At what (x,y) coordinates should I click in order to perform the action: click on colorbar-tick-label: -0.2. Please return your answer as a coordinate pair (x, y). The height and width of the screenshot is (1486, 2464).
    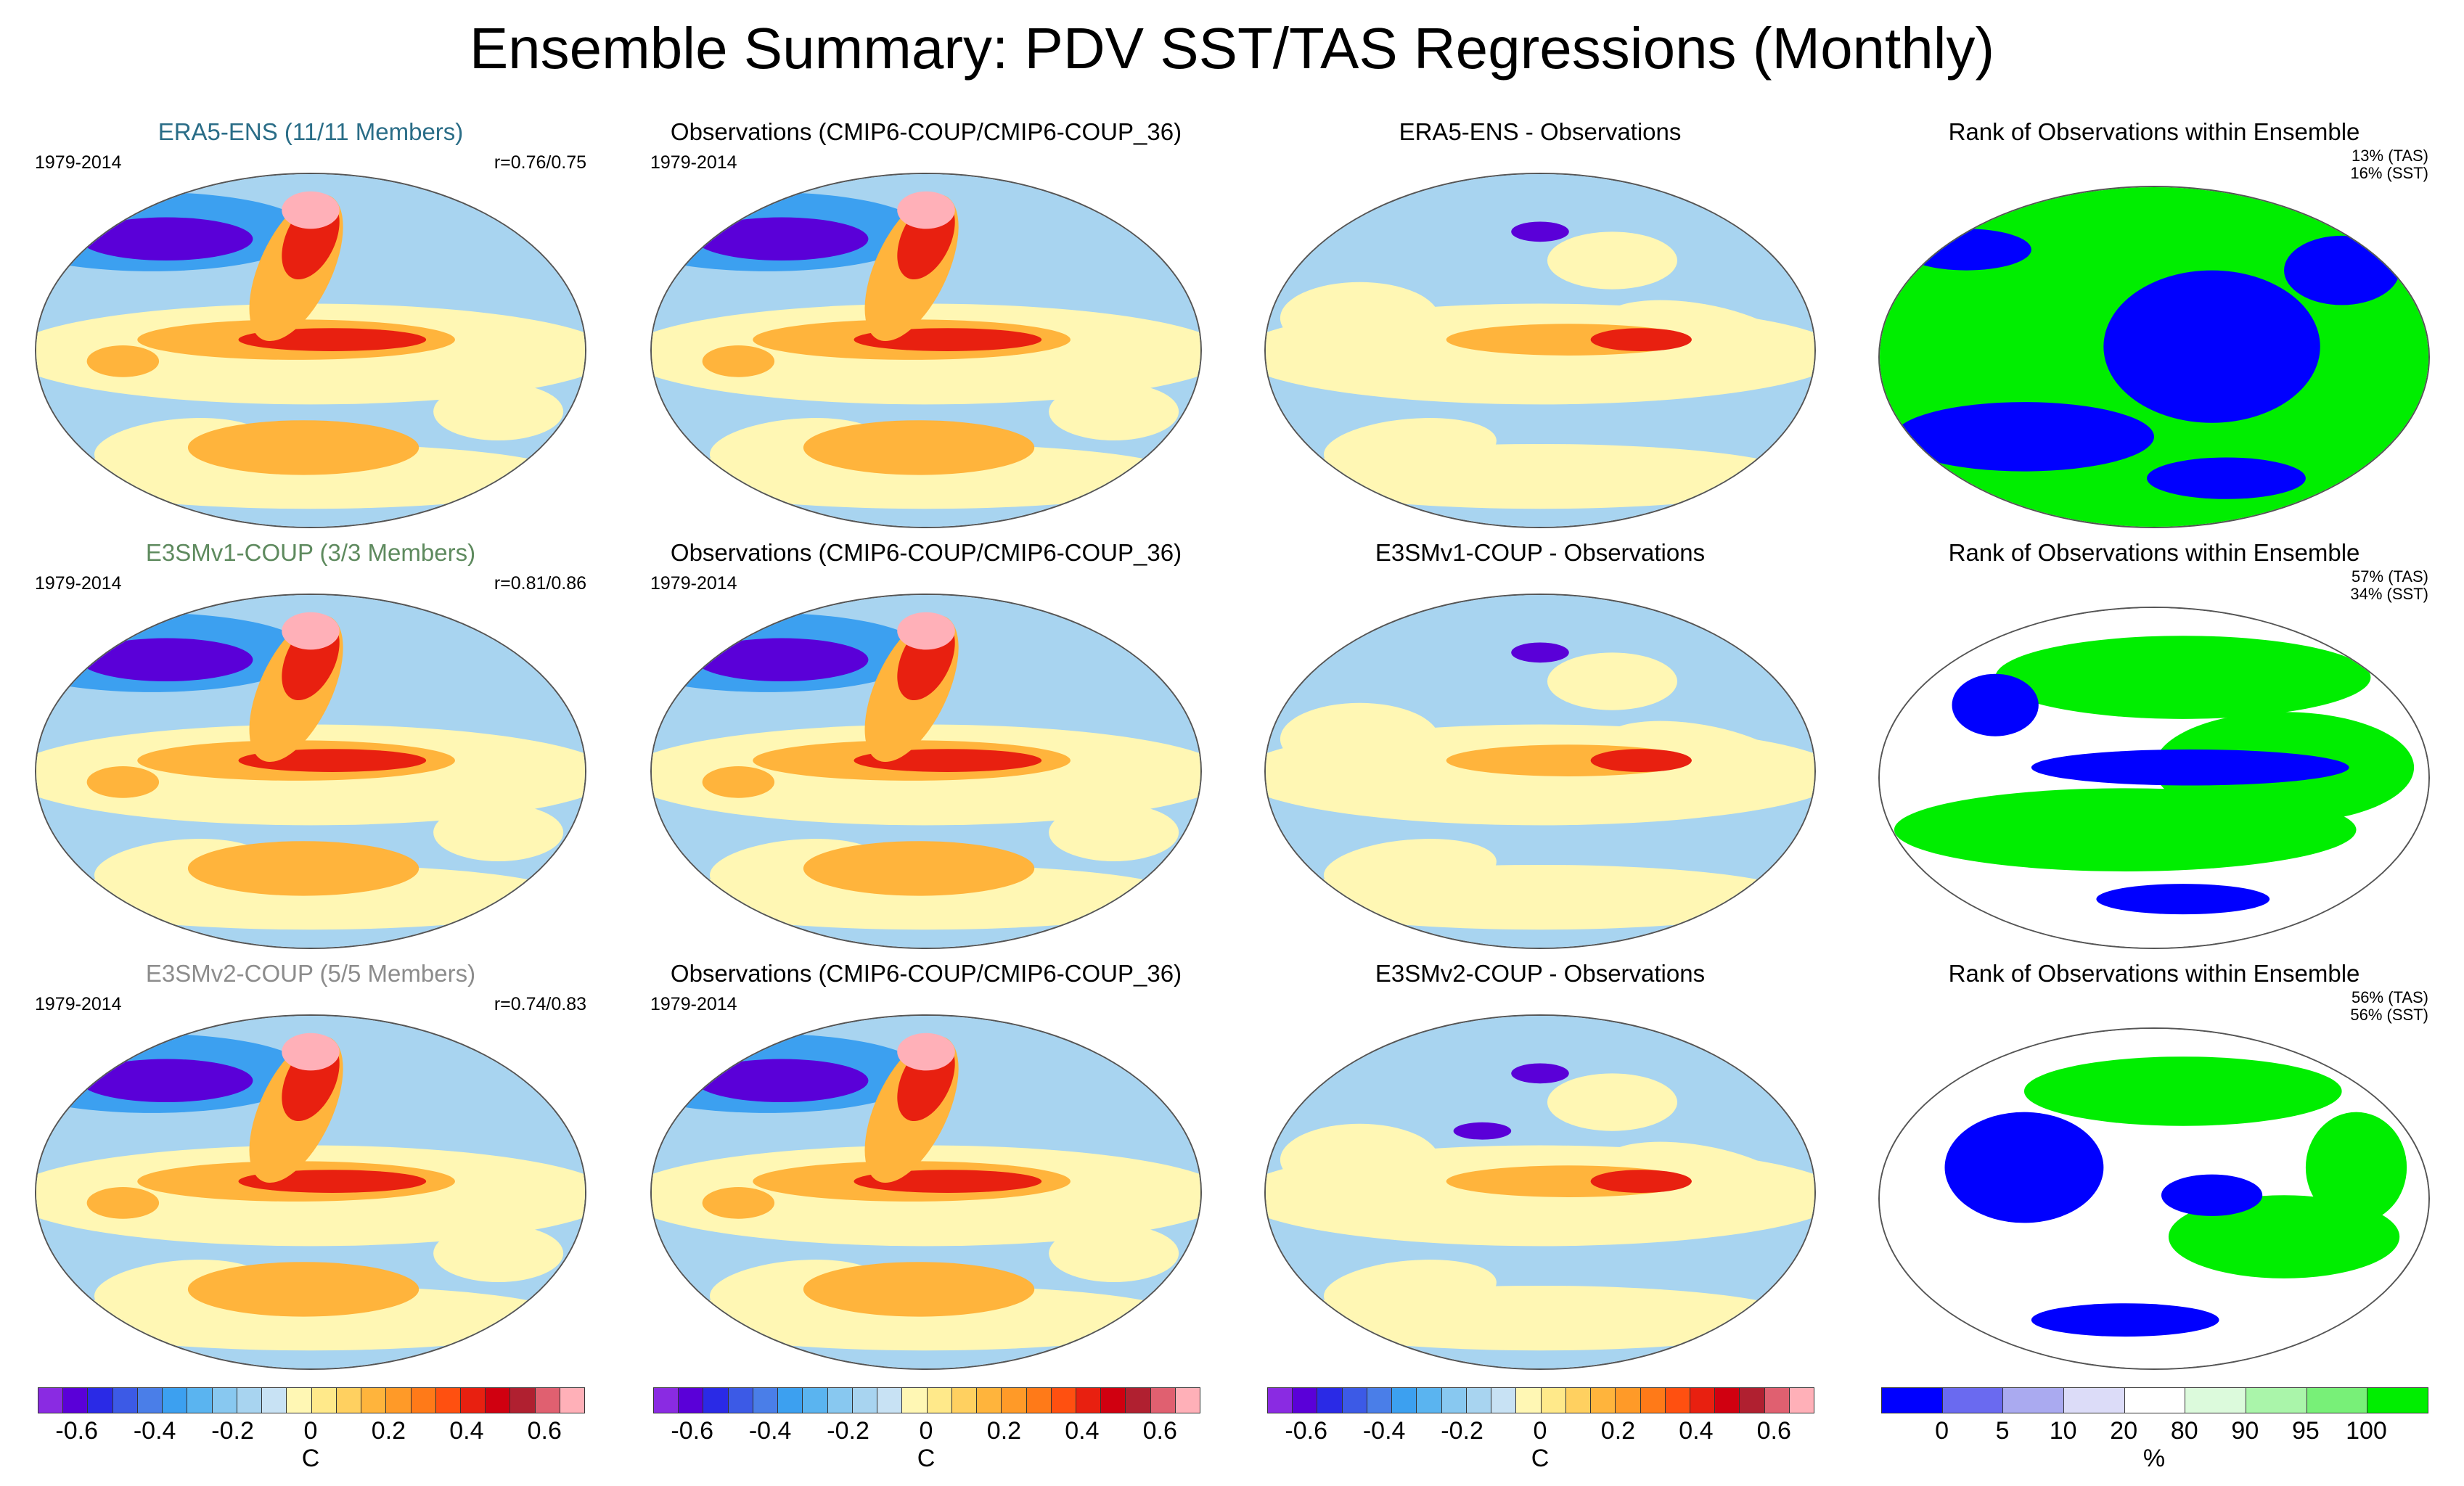
    Looking at the image, I should click on (848, 1431).